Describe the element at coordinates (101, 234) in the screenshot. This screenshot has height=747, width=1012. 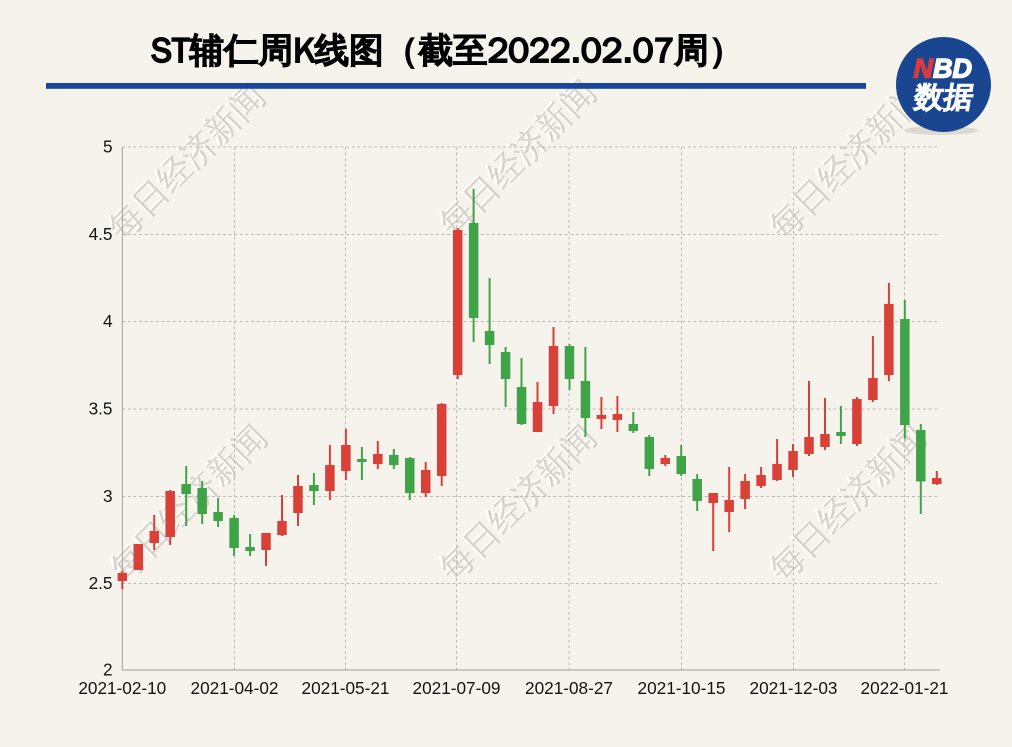
I see `svg-text: 4.5` at that location.